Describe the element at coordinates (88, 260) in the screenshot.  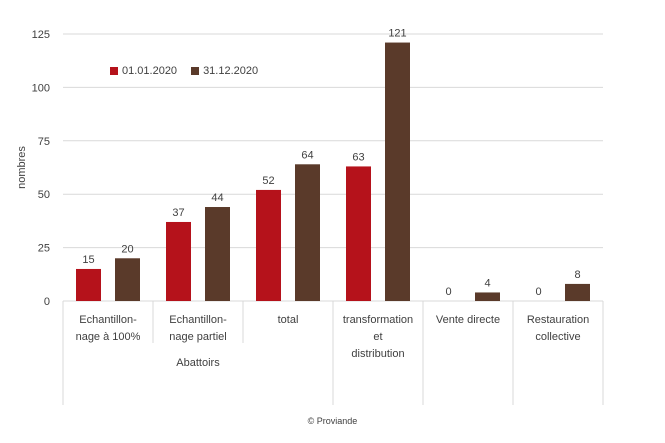
I see `data-label-series-1-cat-1: 15` at that location.